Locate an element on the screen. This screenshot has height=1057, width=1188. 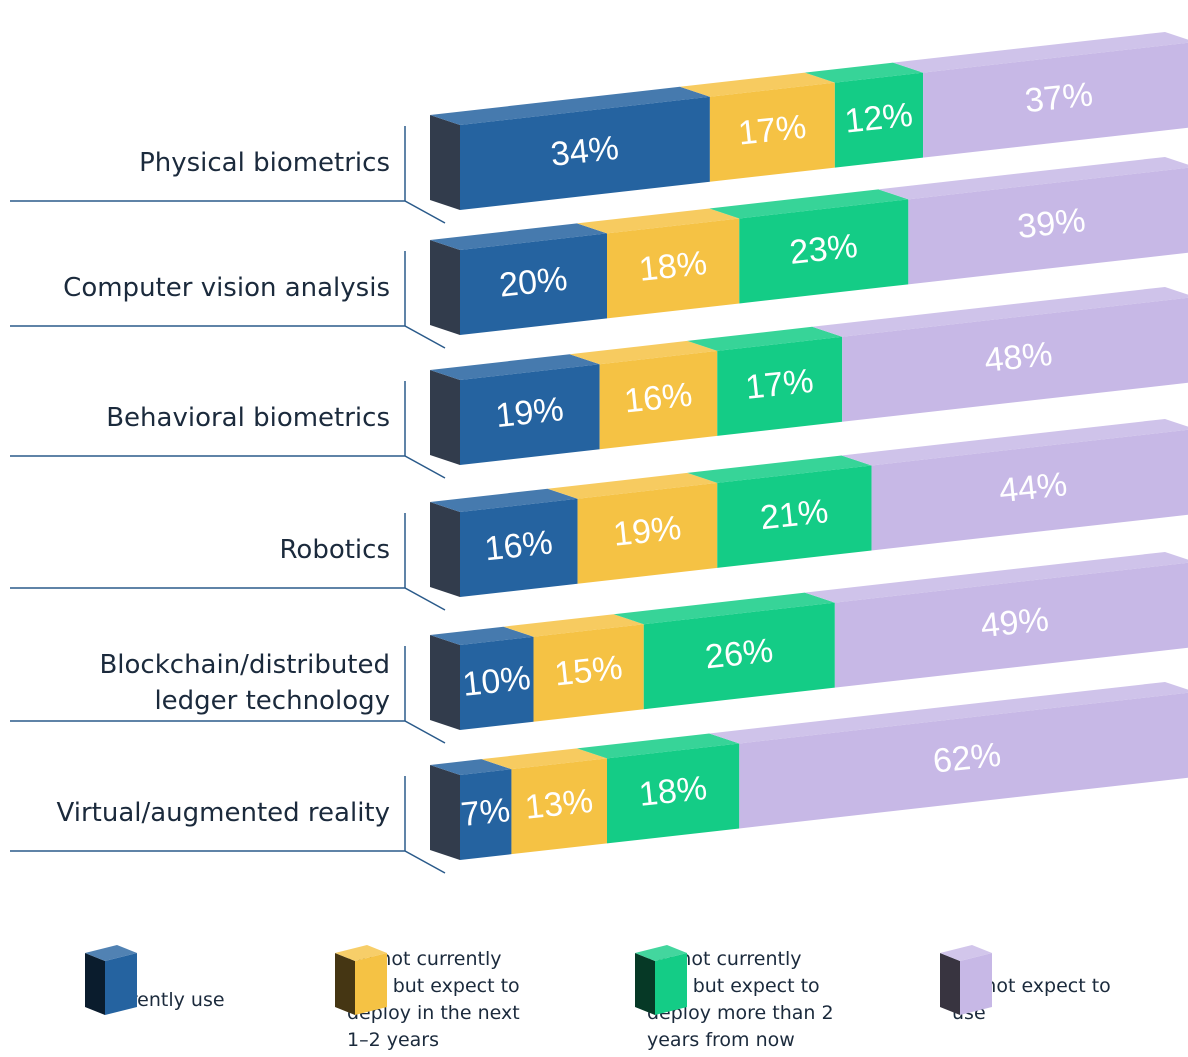
value-label: 13% is located at coordinates (559, 804).